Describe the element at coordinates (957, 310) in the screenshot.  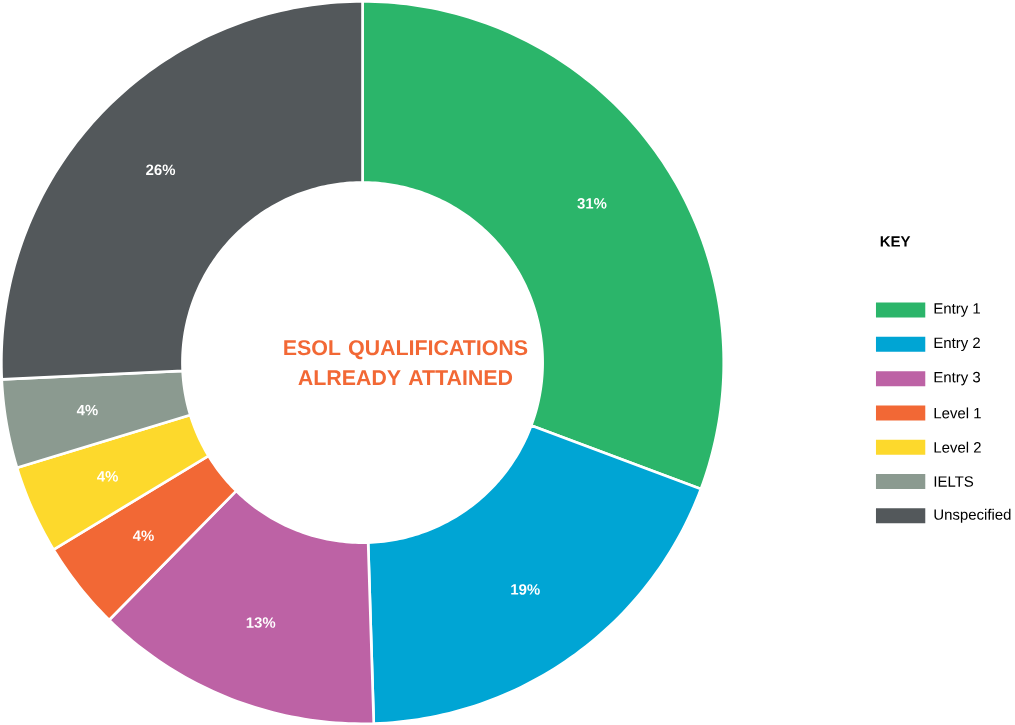
I see `legend-label: Entry 1` at that location.